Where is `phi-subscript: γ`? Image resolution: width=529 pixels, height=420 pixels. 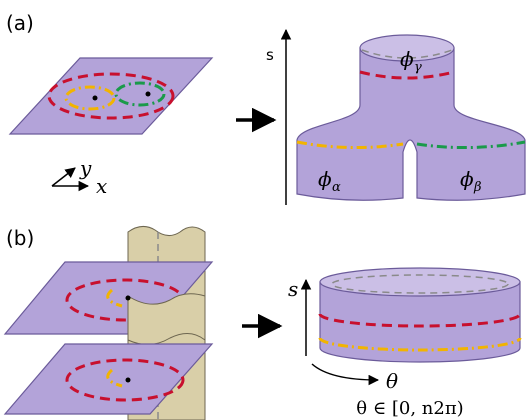
phi-subscript: γ is located at coordinates (418, 67).